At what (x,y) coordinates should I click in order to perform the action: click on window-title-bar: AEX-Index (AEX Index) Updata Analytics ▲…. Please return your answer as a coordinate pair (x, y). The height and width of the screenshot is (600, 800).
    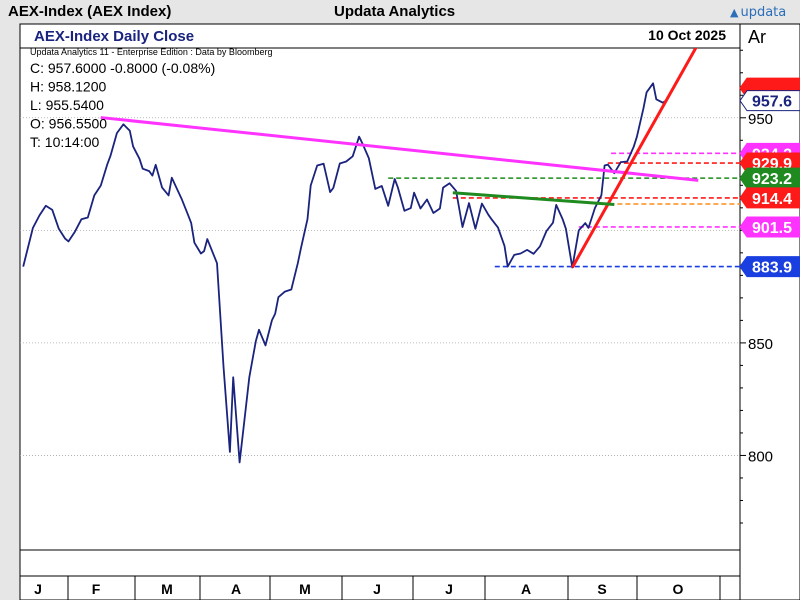
    Looking at the image, I should click on (400, 12).